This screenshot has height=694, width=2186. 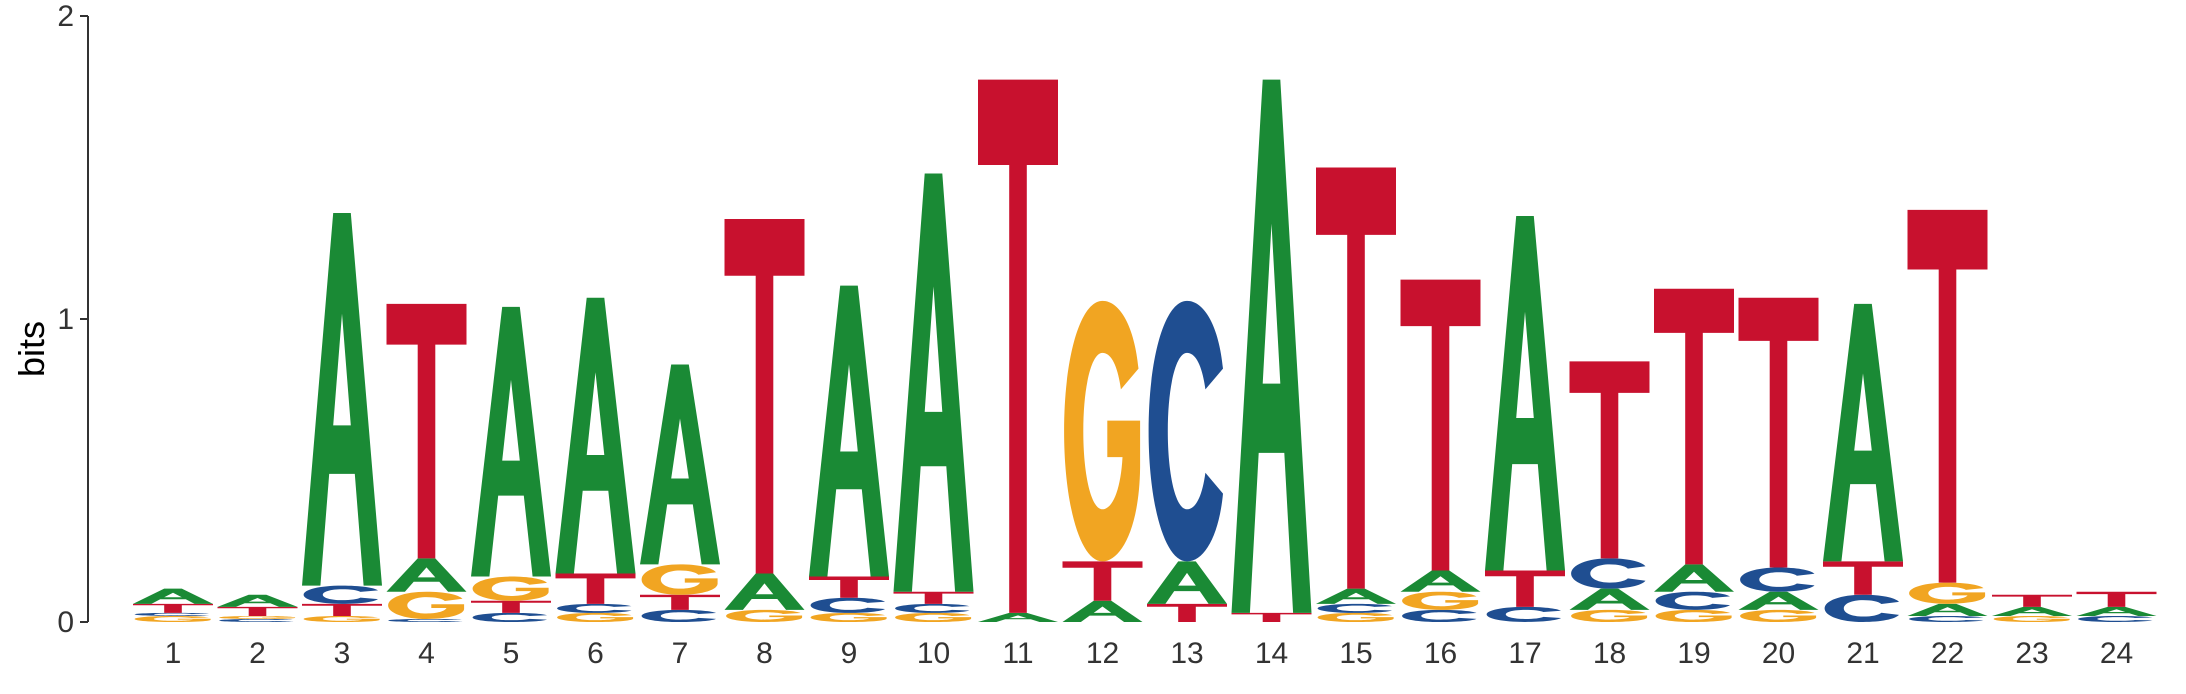 What do you see at coordinates (173, 653) in the screenshot?
I see `x-tick-label: 1` at bounding box center [173, 653].